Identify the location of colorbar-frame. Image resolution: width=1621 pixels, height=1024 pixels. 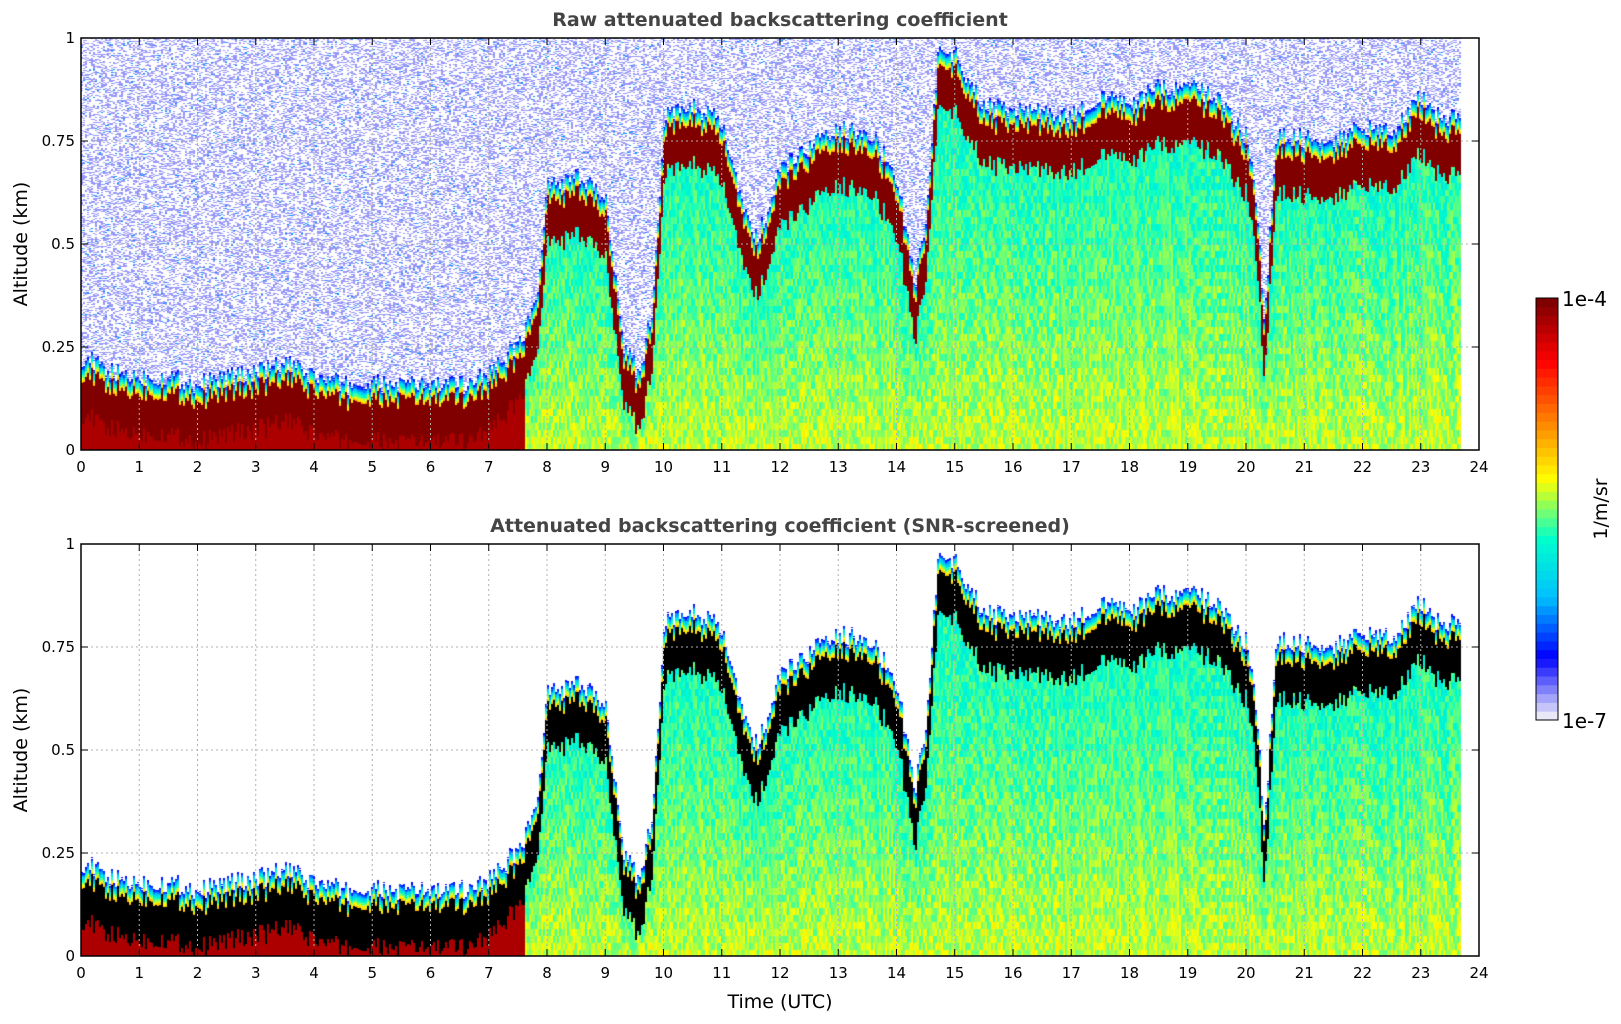
(1547, 509).